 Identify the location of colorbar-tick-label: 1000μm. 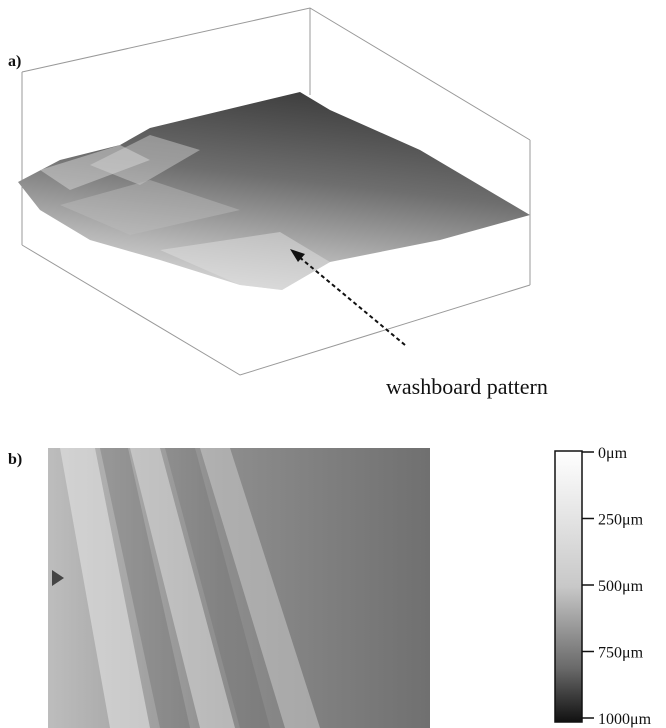
(625, 719).